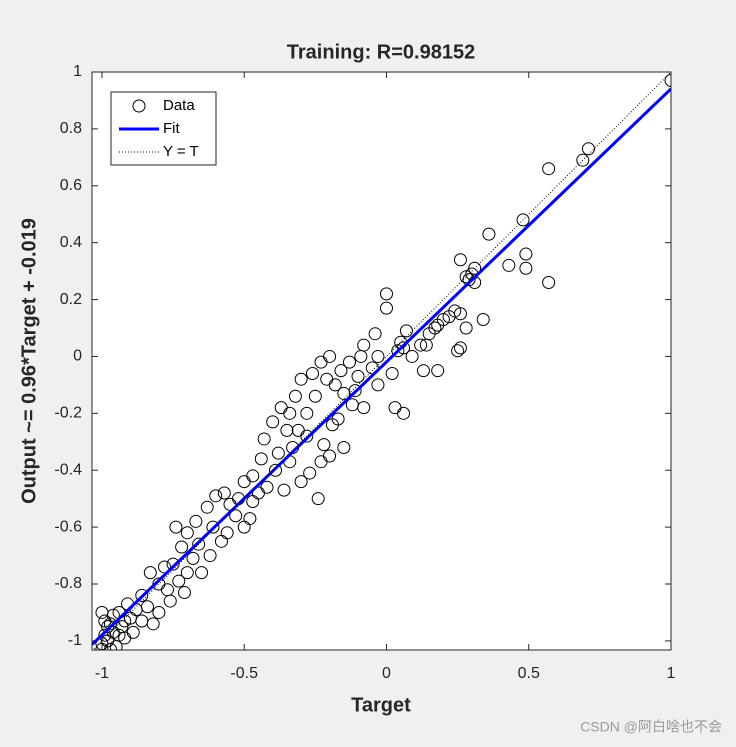  What do you see at coordinates (179, 105) in the screenshot?
I see `legend-label: Data` at bounding box center [179, 105].